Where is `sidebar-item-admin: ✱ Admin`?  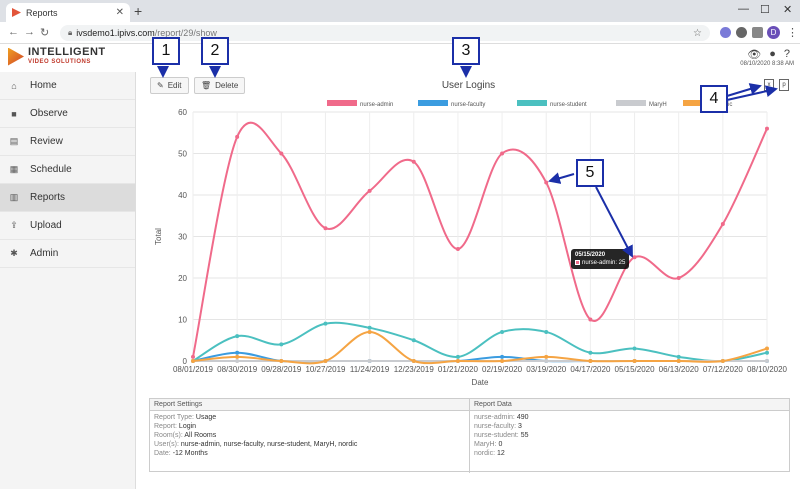 sidebar-item-admin: ✱ Admin is located at coordinates (67, 254).